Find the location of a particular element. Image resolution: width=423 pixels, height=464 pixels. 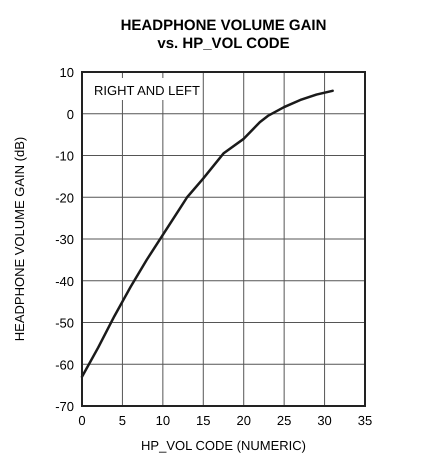

y-tick-label: -30 is located at coordinates (64, 239).